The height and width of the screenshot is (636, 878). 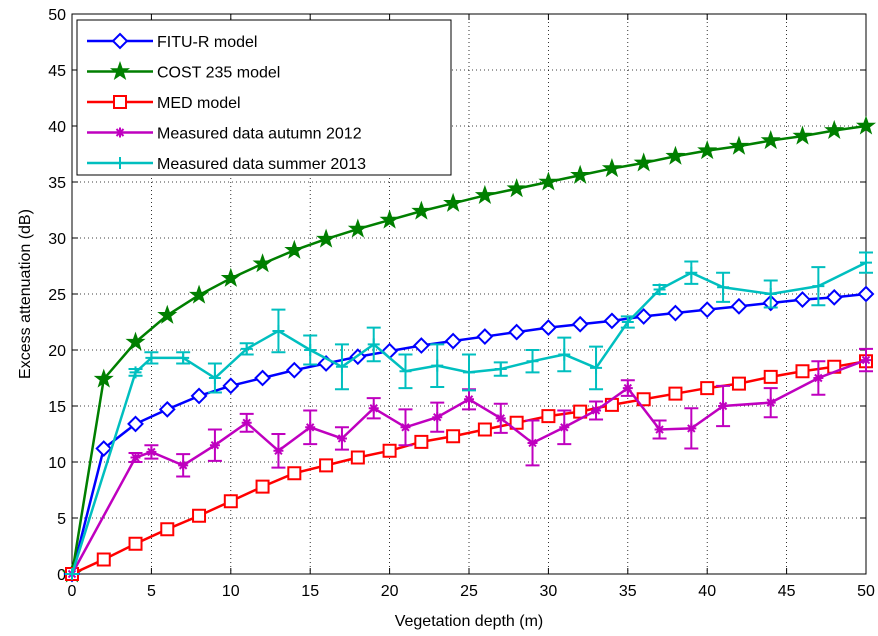 What do you see at coordinates (57, 463) in the screenshot?
I see `y-tick-label: 10` at bounding box center [57, 463].